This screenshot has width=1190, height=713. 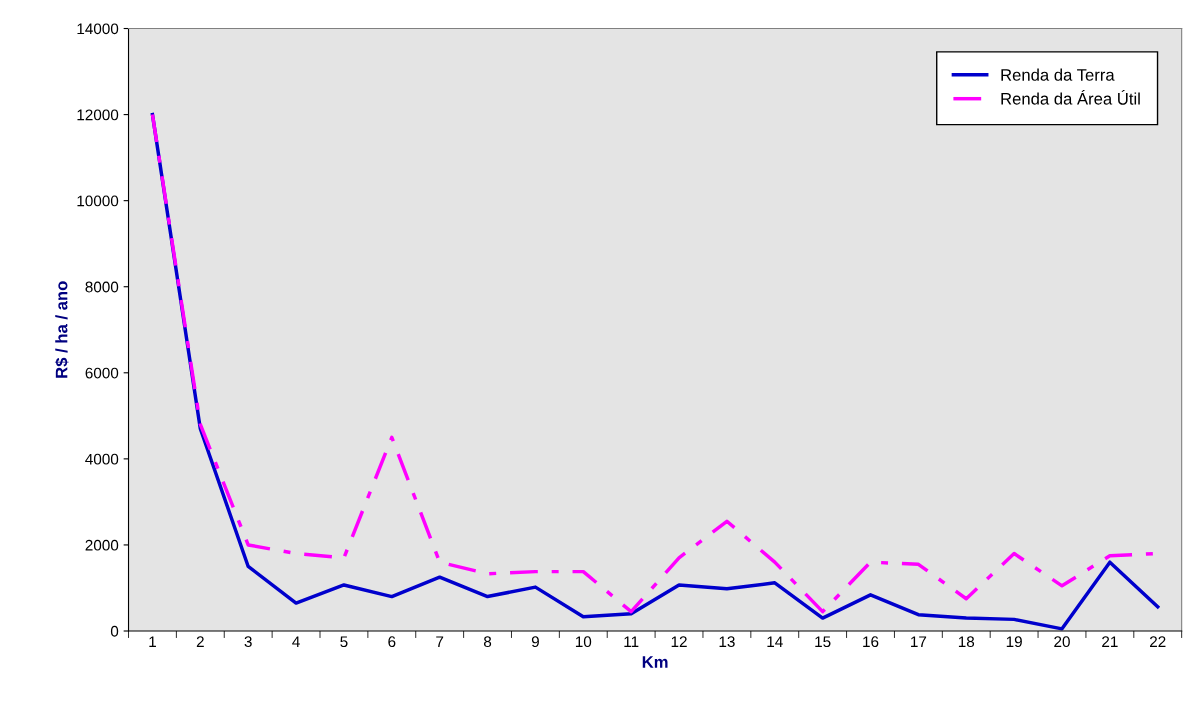 What do you see at coordinates (1058, 74) in the screenshot?
I see `legend-label: Renda da Terra` at bounding box center [1058, 74].